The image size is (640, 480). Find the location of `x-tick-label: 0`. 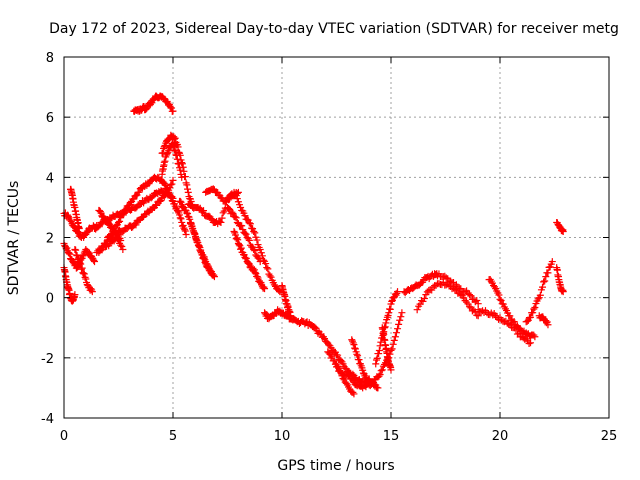

x-tick-label: 0 is located at coordinates (64, 436).